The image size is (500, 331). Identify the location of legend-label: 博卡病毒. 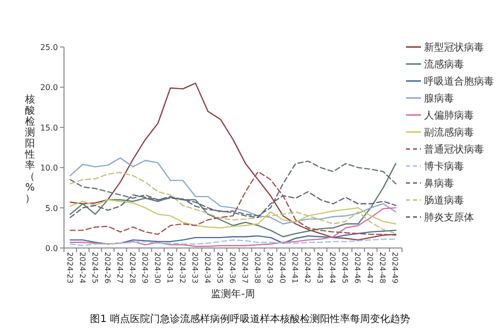
(444, 166).